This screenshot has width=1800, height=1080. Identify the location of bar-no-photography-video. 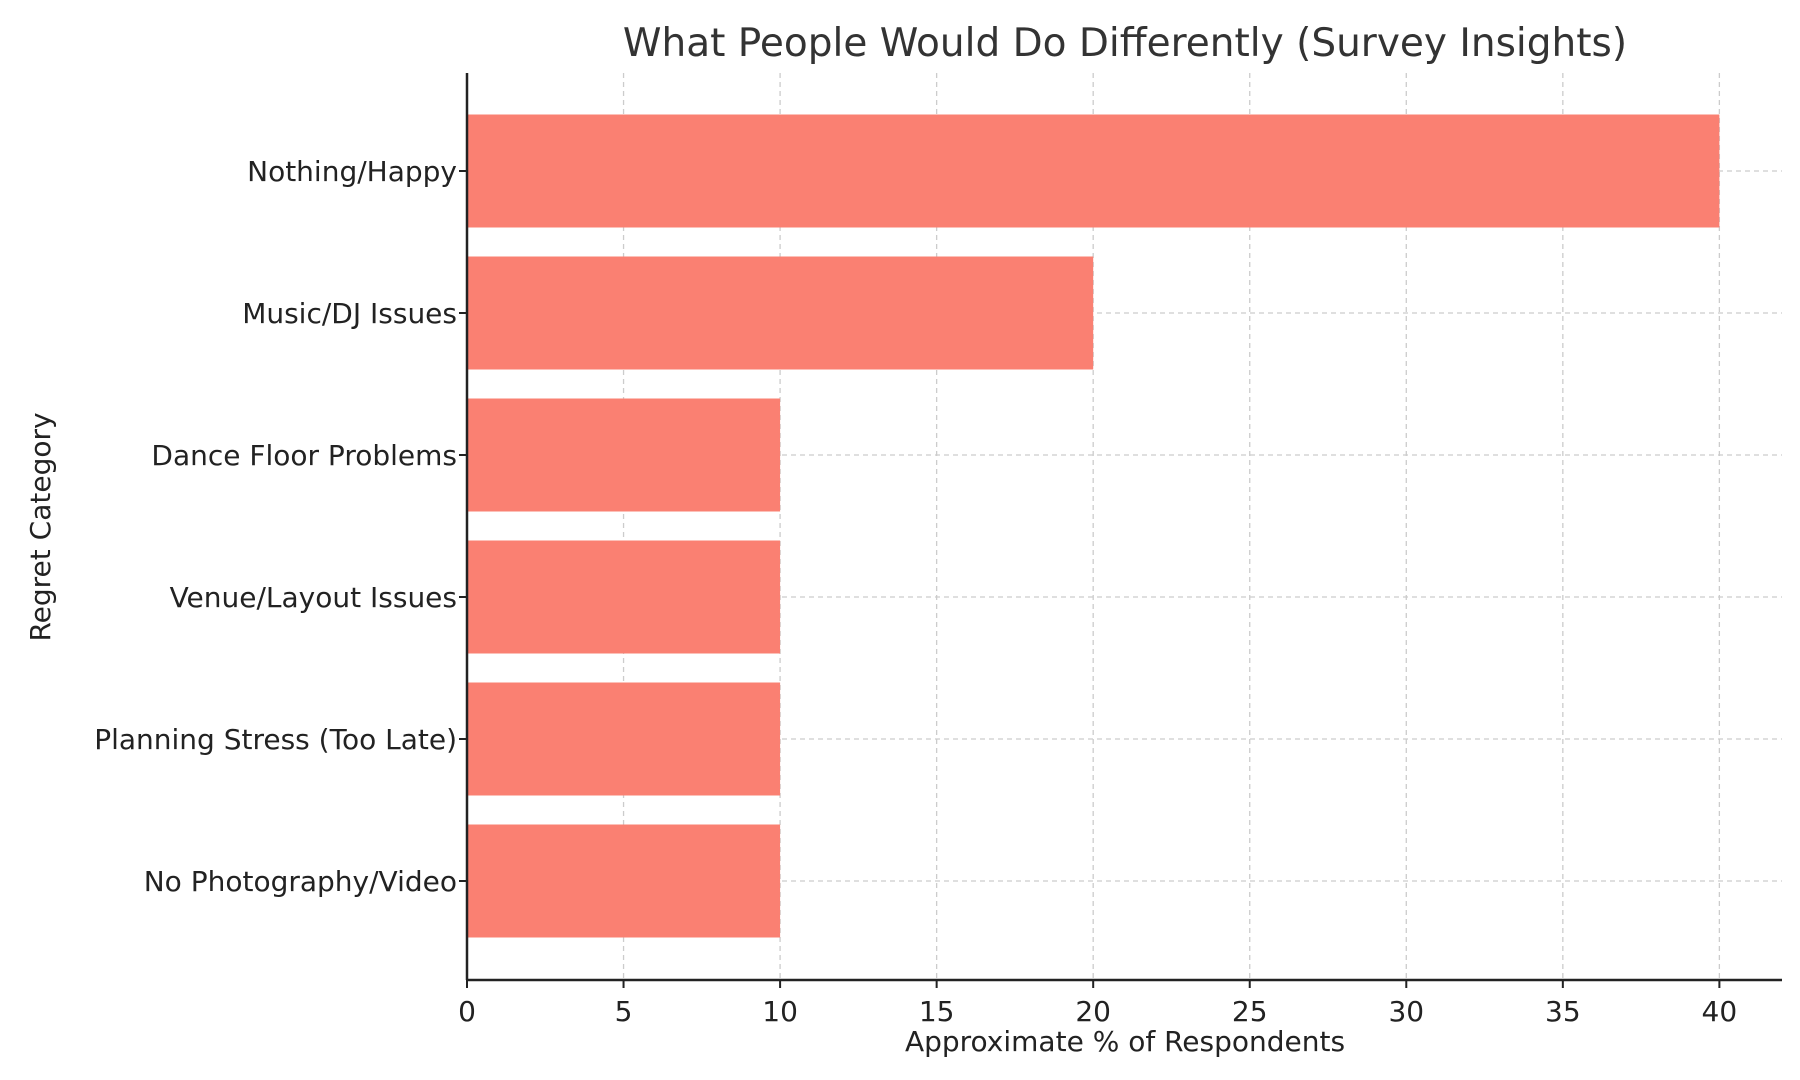
(624, 881).